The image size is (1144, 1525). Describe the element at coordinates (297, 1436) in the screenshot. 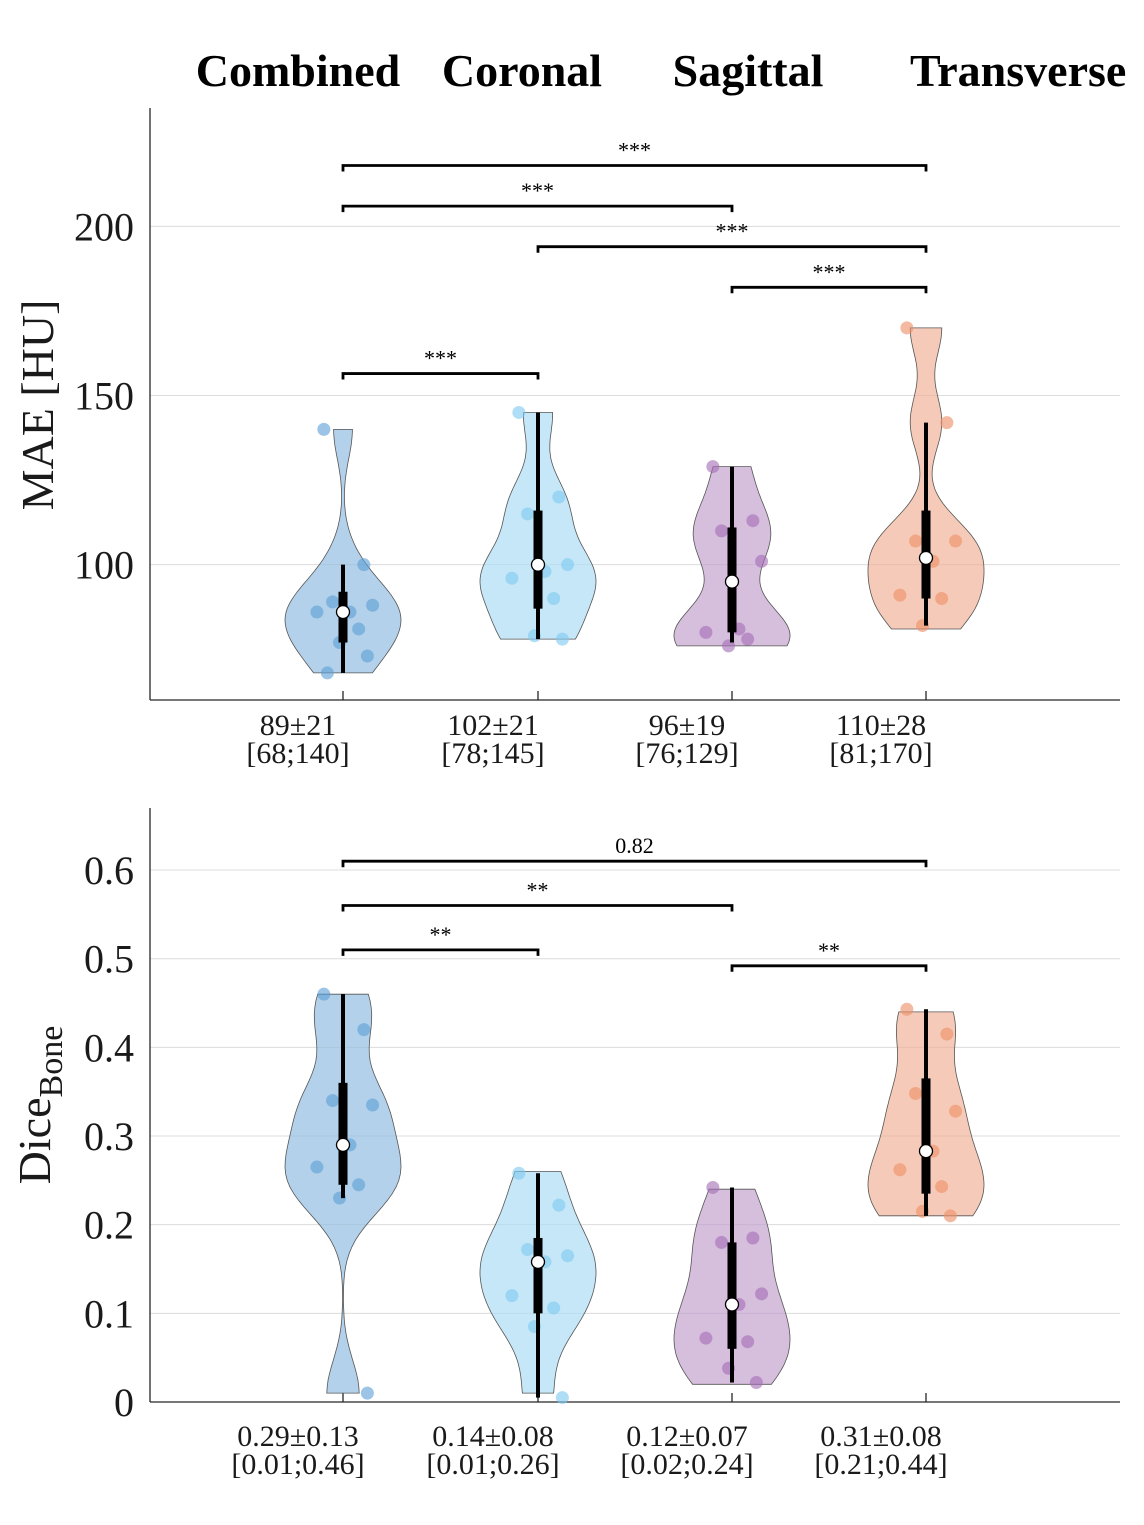

I see `stat-mean-sd: 0.29±0.13` at that location.